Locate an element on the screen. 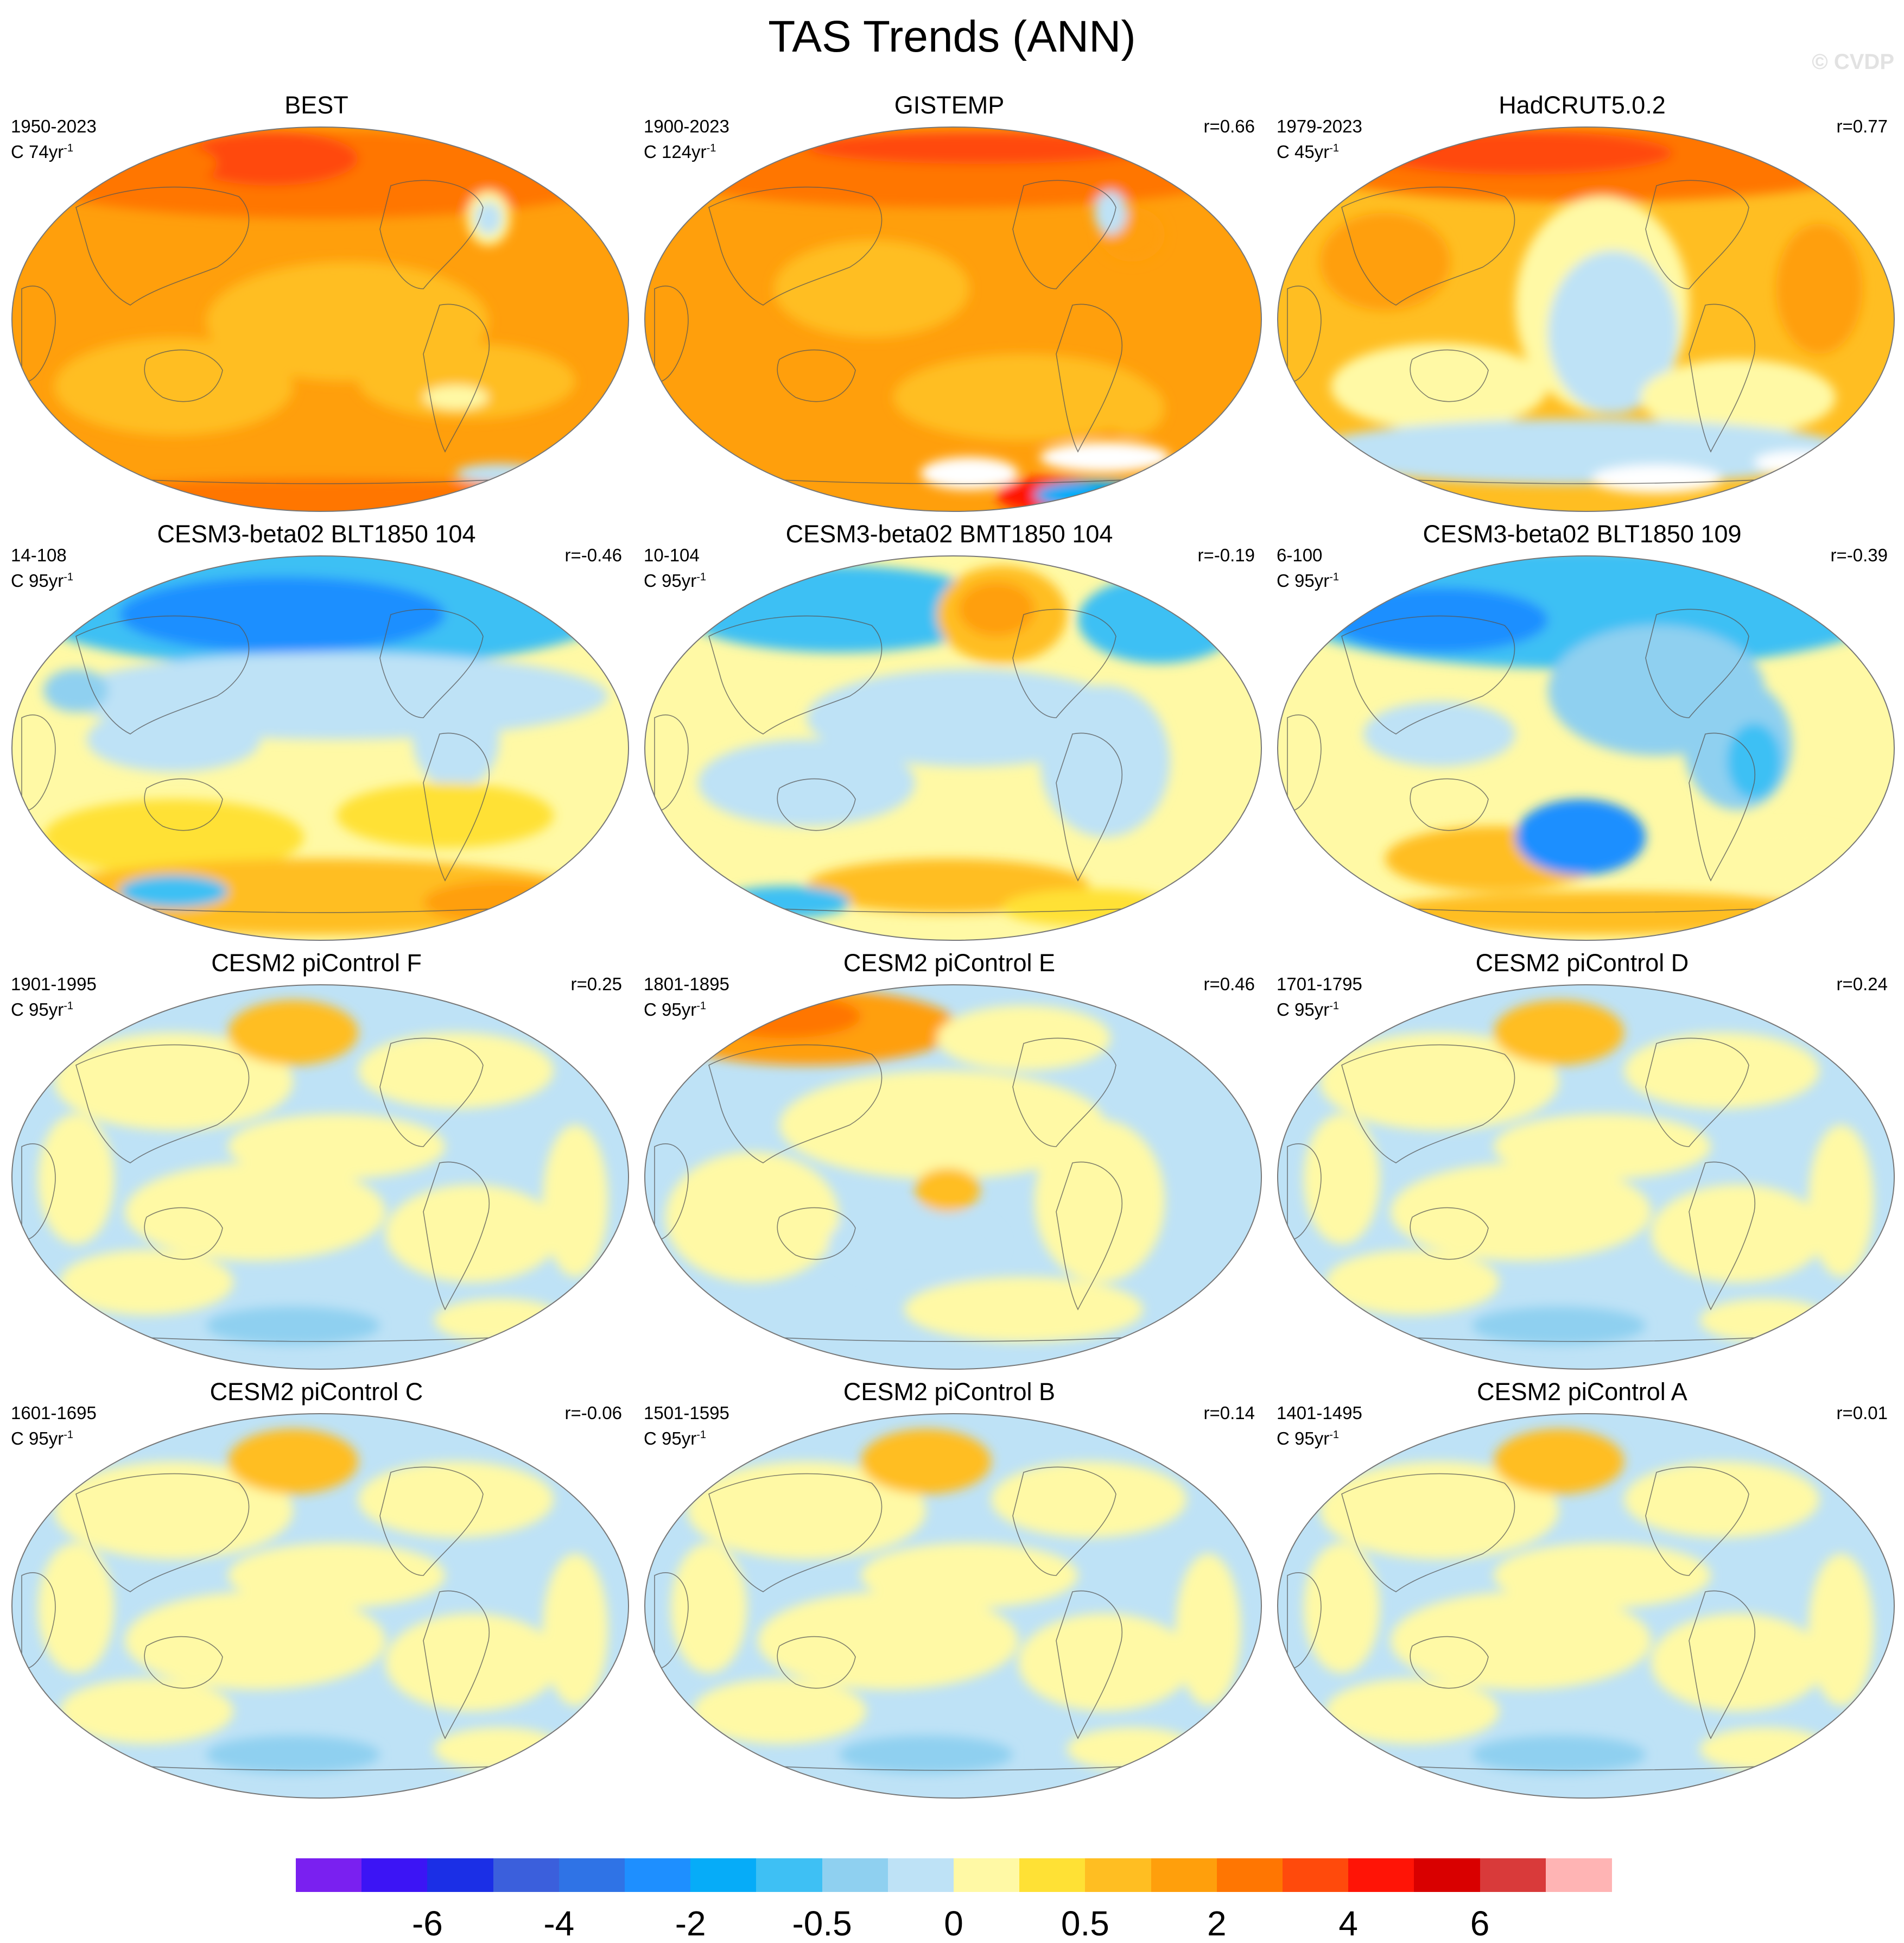 This screenshot has width=1904, height=1943. panel-units: C 95yr-1 is located at coordinates (42, 1437).